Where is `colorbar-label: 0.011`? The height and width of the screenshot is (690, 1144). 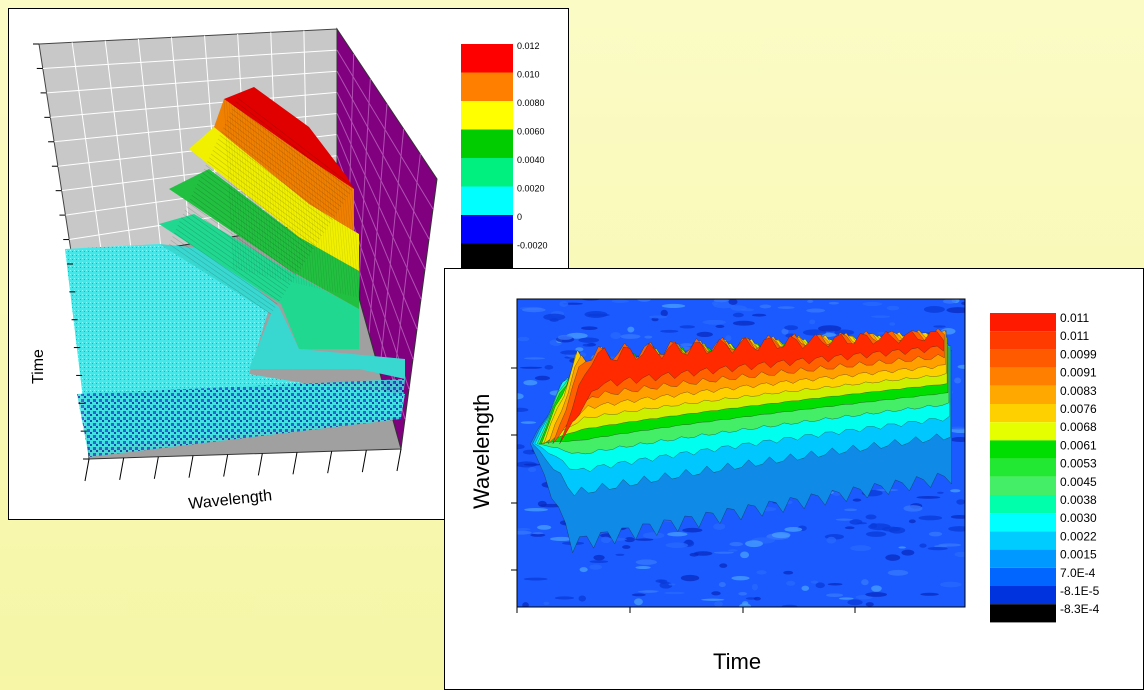 colorbar-label: 0.011 is located at coordinates (1074, 336).